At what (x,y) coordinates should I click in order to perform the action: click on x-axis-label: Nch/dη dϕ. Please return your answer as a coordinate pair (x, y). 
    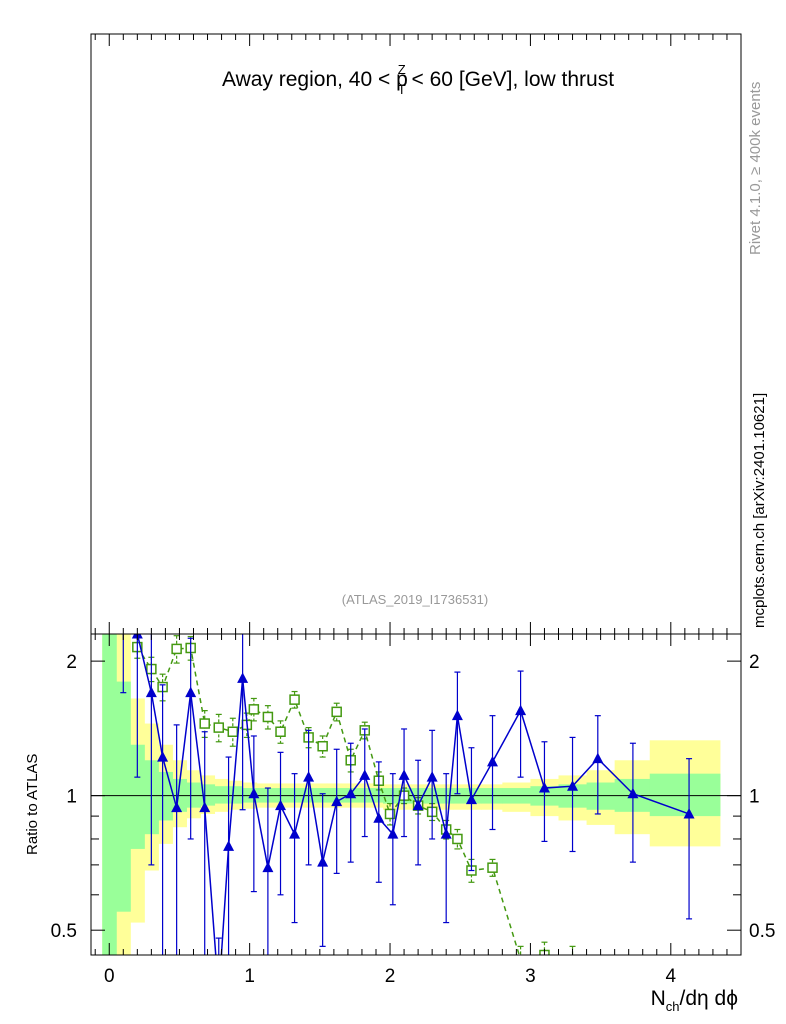
    Looking at the image, I should click on (694, 1000).